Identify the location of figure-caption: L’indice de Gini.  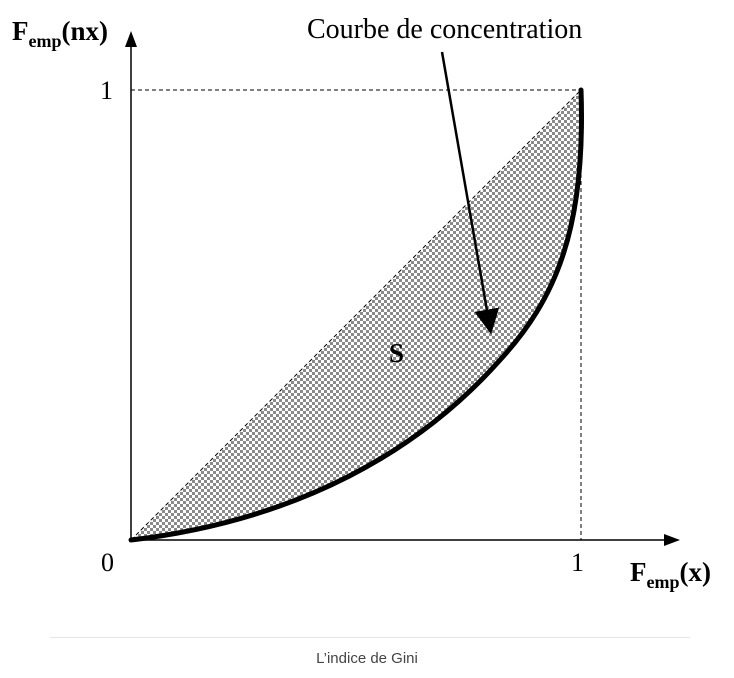
(367, 658).